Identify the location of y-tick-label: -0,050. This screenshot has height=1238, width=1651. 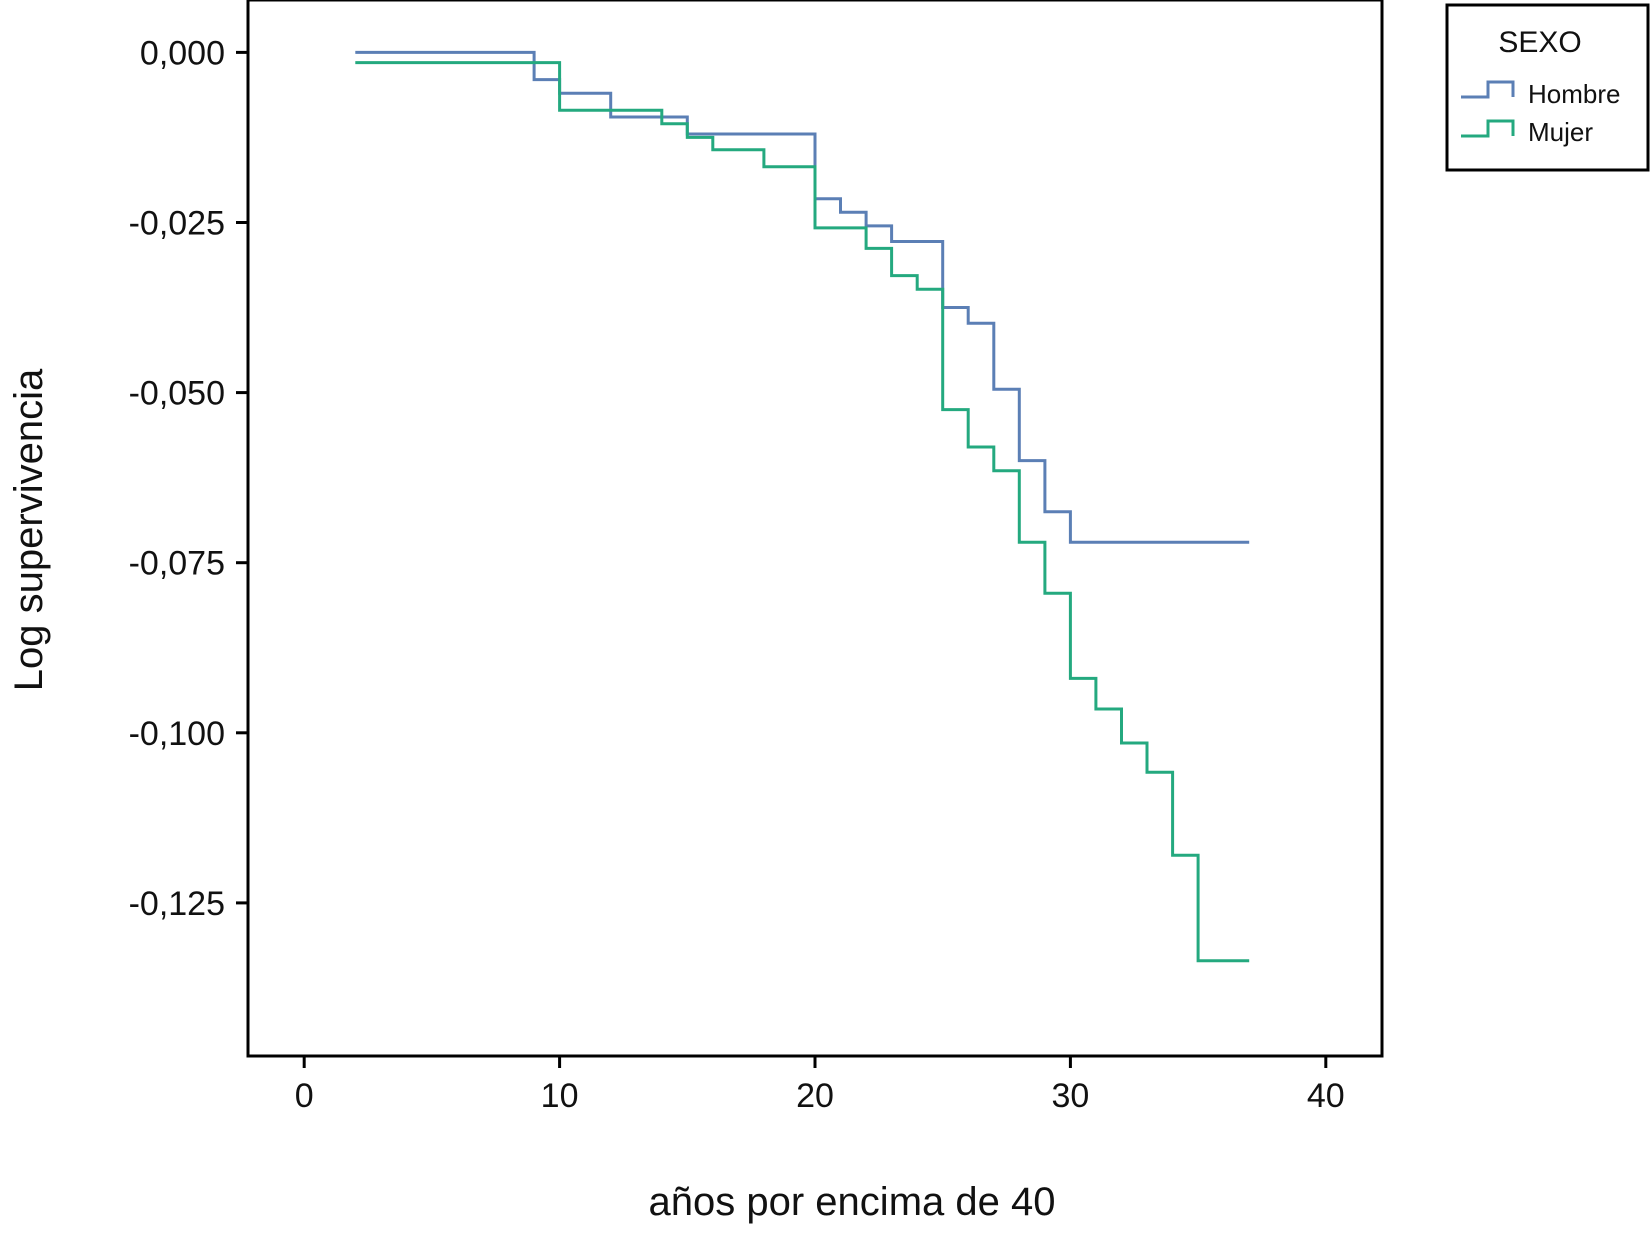
(177, 394).